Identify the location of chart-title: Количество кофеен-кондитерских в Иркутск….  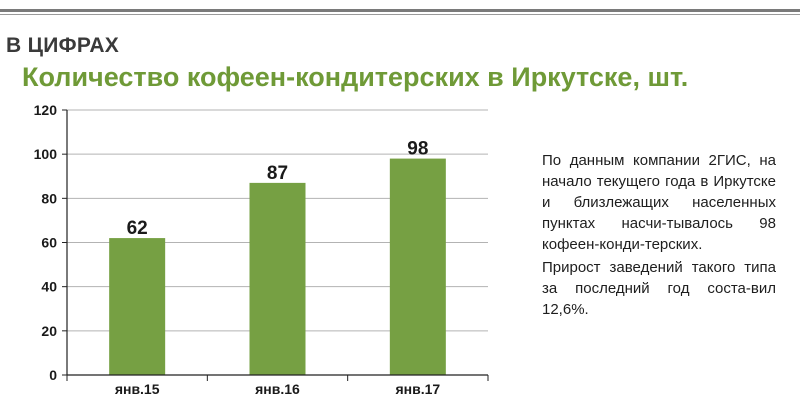
(355, 77).